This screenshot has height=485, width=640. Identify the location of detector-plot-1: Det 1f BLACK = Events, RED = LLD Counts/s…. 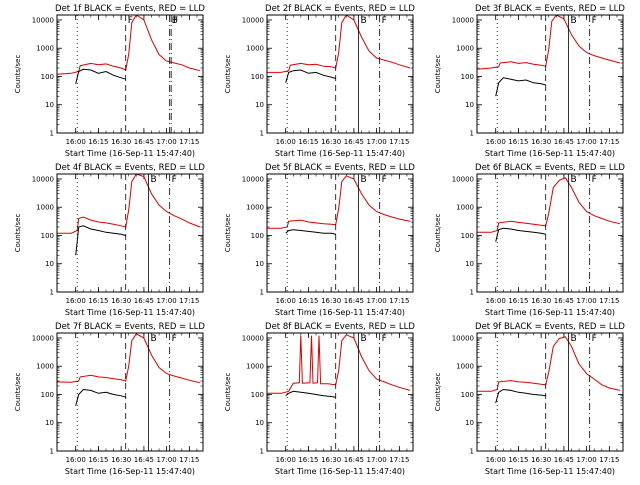
(109, 81).